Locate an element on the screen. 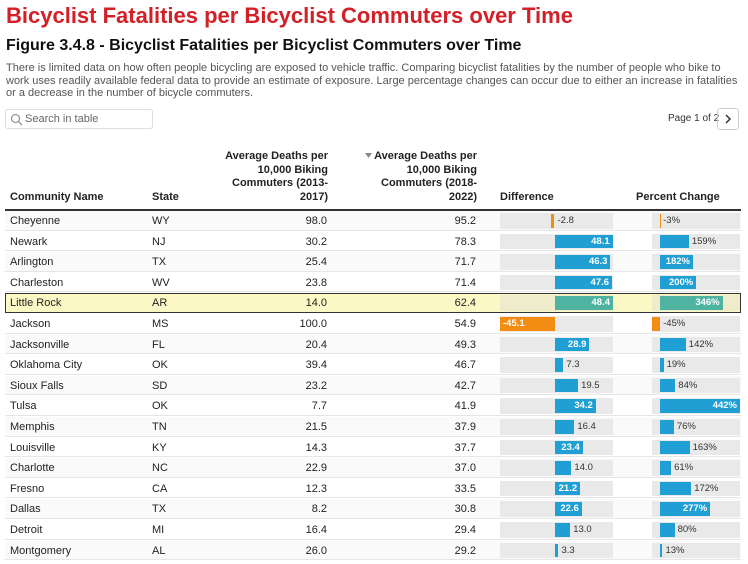 This screenshot has width=748, height=564. difference-label: -2.8 is located at coordinates (565, 220).